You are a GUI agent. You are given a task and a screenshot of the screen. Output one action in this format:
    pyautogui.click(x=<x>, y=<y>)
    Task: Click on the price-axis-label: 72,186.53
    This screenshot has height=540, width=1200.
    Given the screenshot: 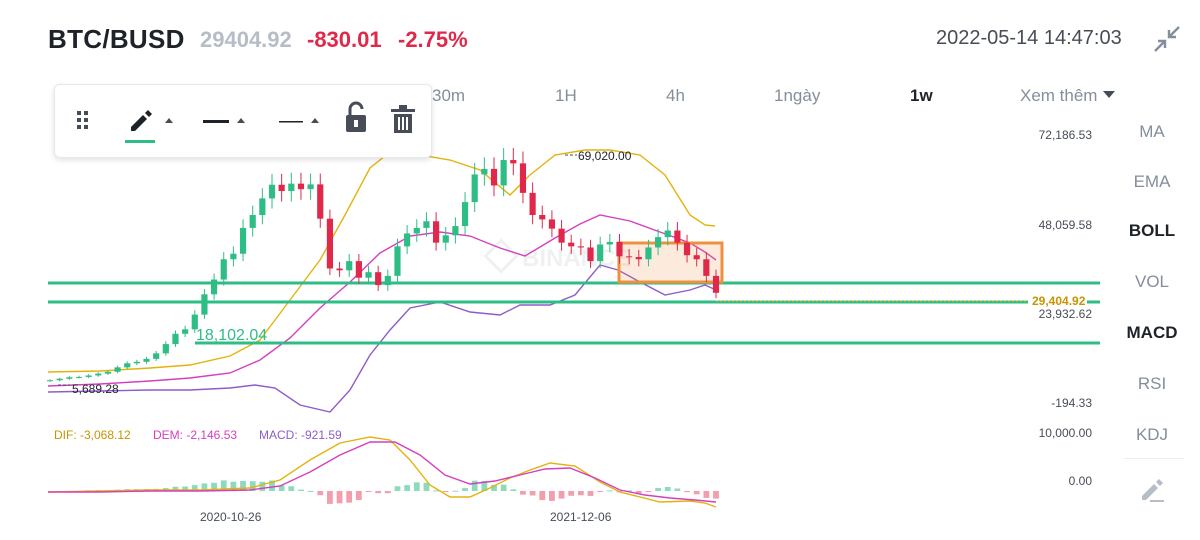 What is the action you would take?
    pyautogui.click(x=1065, y=135)
    